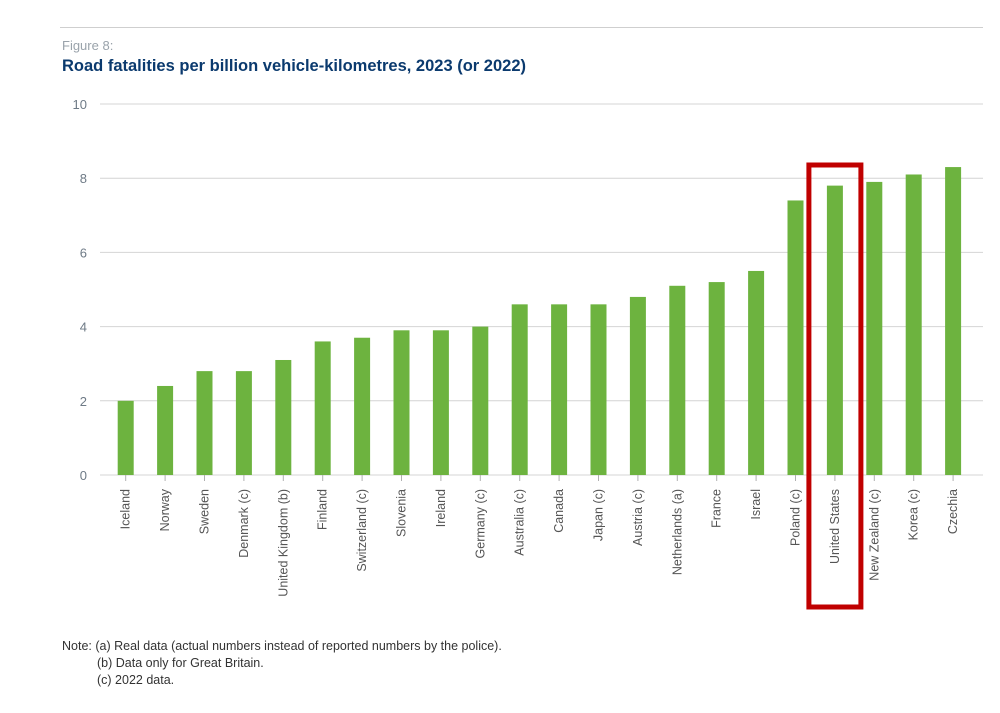 The image size is (1000, 713). Describe the element at coordinates (165, 430) in the screenshot. I see `bar-norway` at that location.